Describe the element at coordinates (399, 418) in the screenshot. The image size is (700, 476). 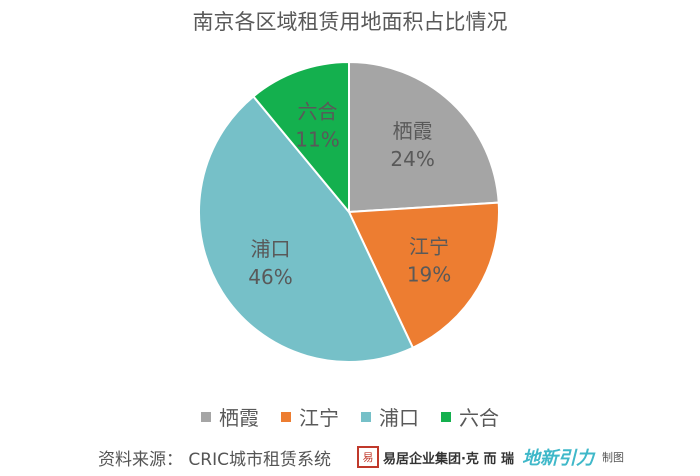
I see `legend-label: 浦口` at that location.